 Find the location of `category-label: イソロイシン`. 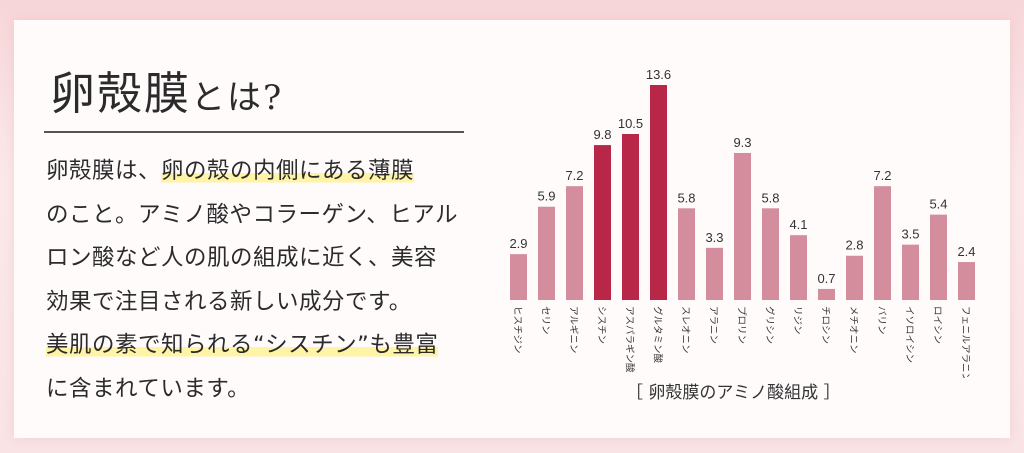

category-label: イソロイシン is located at coordinates (909, 334).